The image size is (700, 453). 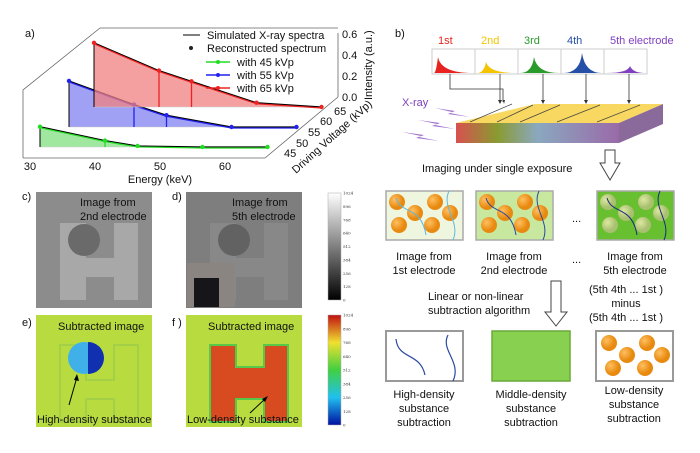 What do you see at coordinates (302, 144) in the screenshot?
I see `z-tick: 50` at bounding box center [302, 144].